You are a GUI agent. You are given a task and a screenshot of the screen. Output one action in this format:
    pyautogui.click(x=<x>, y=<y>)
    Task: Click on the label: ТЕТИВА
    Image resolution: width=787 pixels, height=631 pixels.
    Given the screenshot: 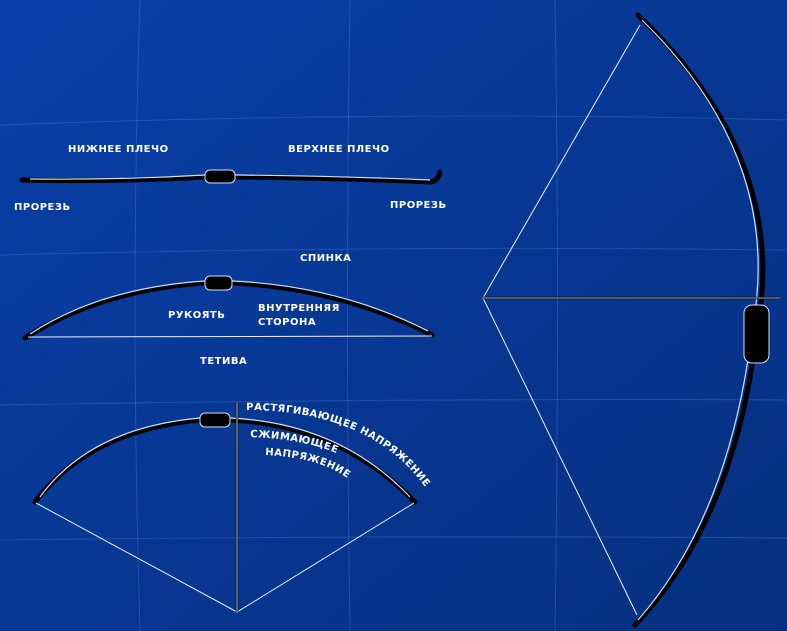 What is the action you would take?
    pyautogui.click(x=223, y=361)
    